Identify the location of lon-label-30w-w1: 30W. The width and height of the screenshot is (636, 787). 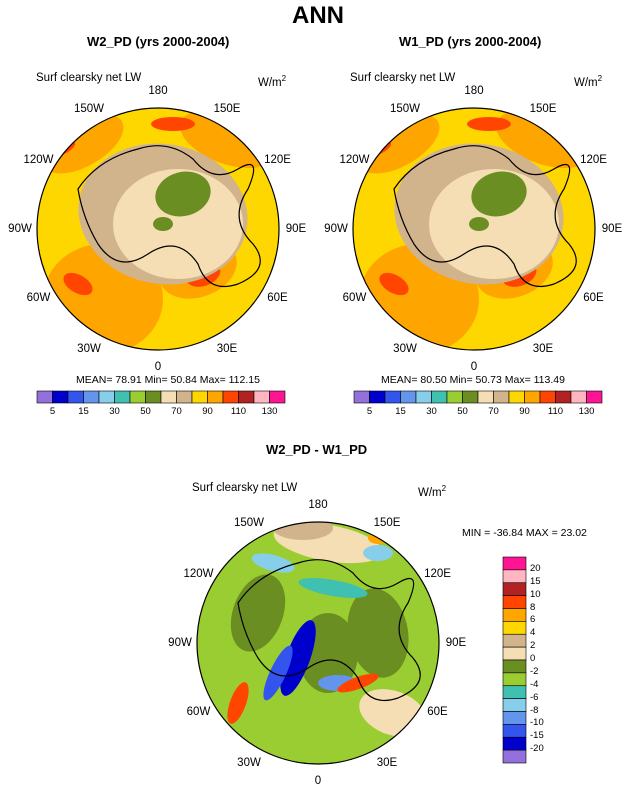
(405, 348).